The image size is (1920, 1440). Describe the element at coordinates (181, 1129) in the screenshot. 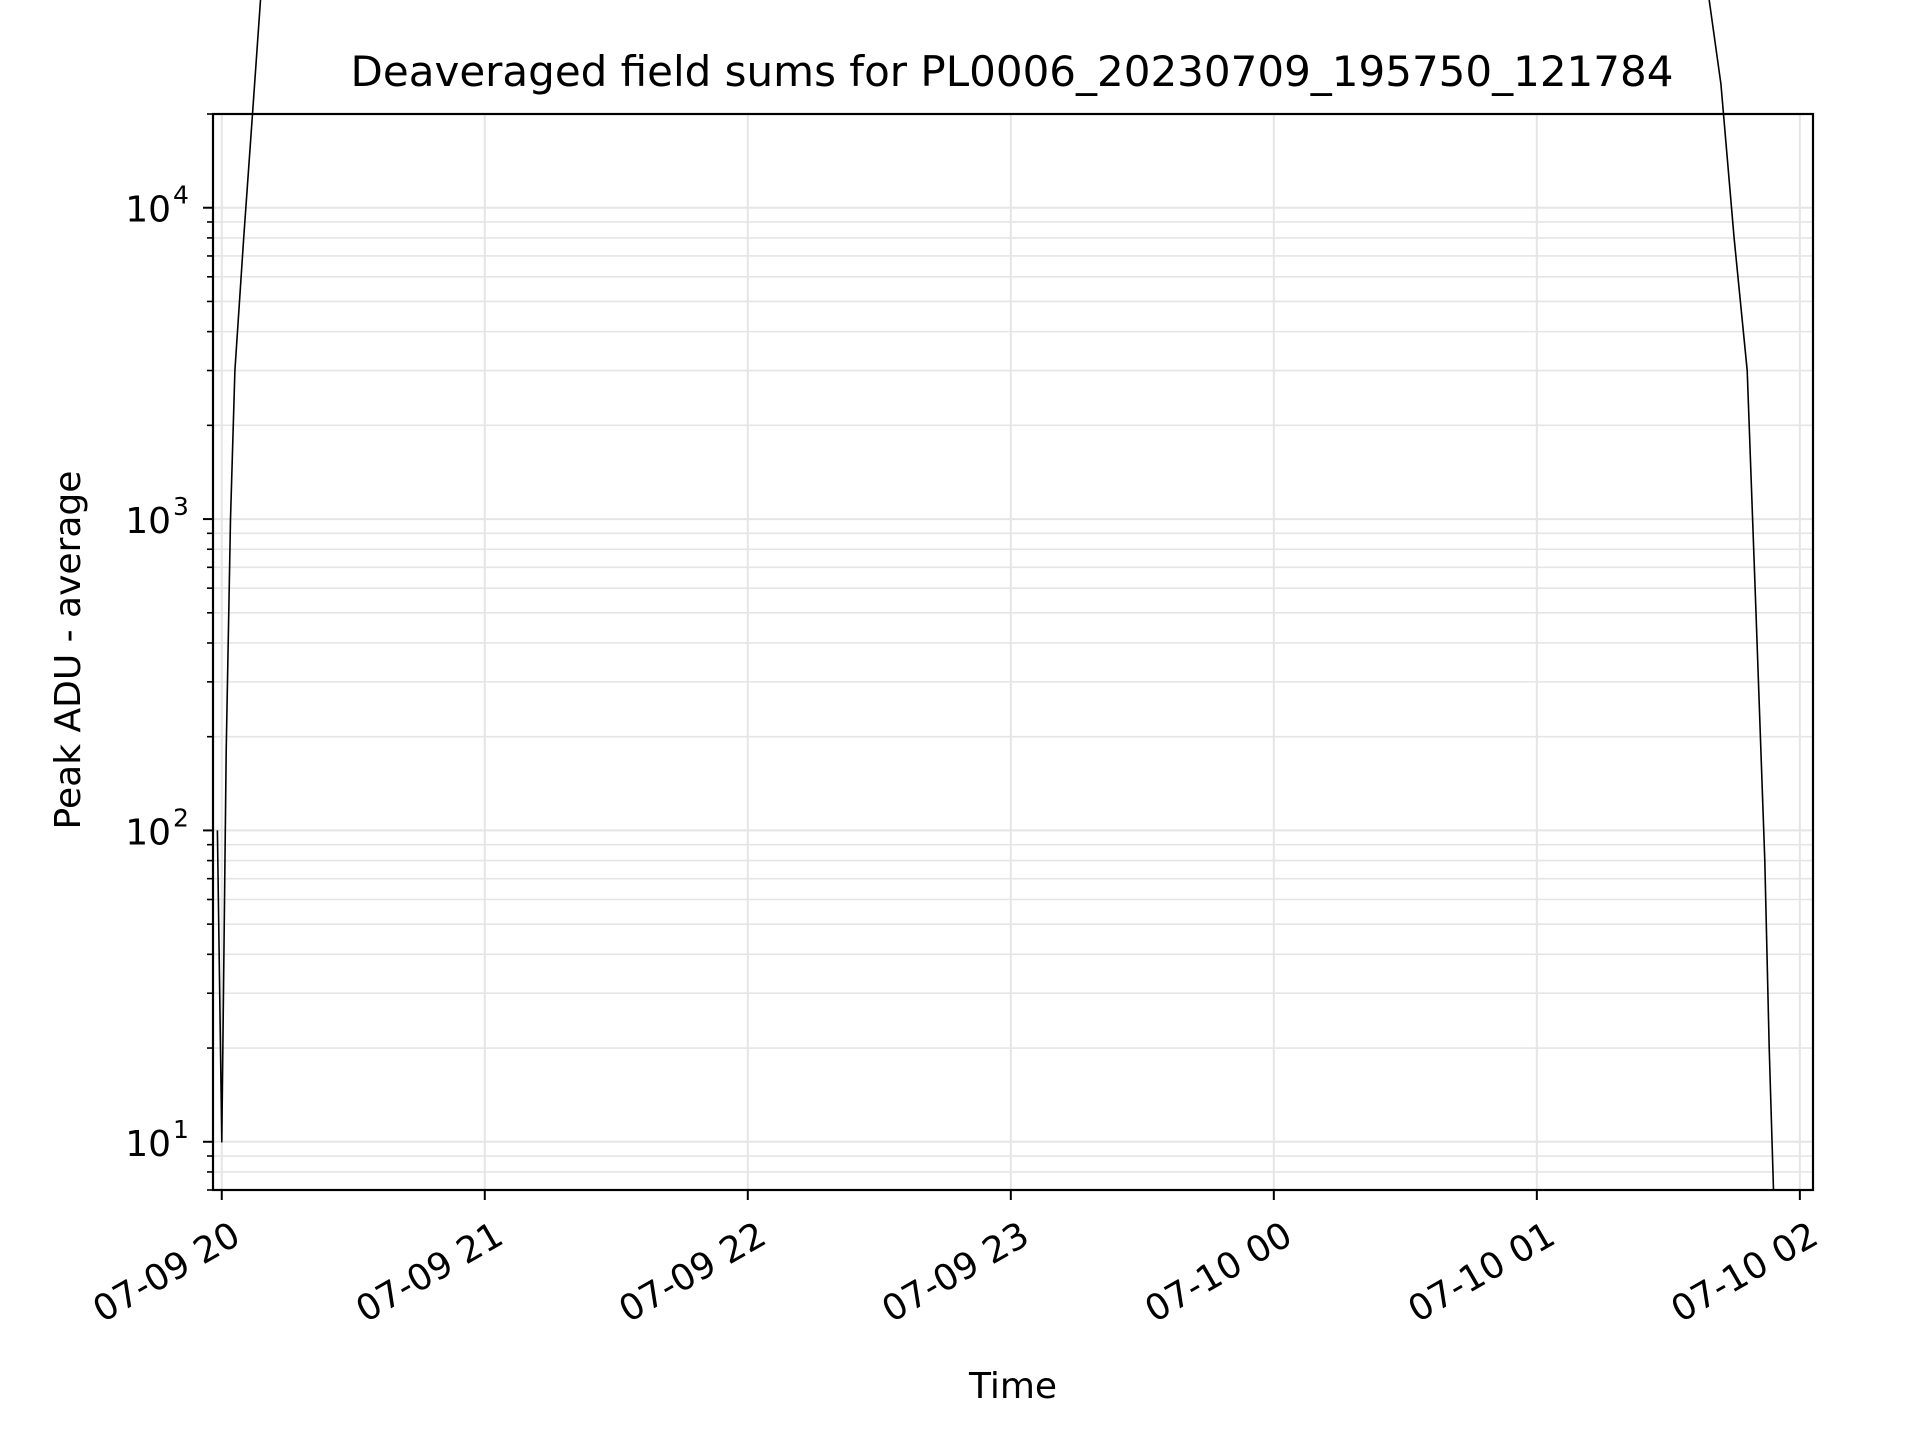

I see `y-tick-exponent: 1` at that location.